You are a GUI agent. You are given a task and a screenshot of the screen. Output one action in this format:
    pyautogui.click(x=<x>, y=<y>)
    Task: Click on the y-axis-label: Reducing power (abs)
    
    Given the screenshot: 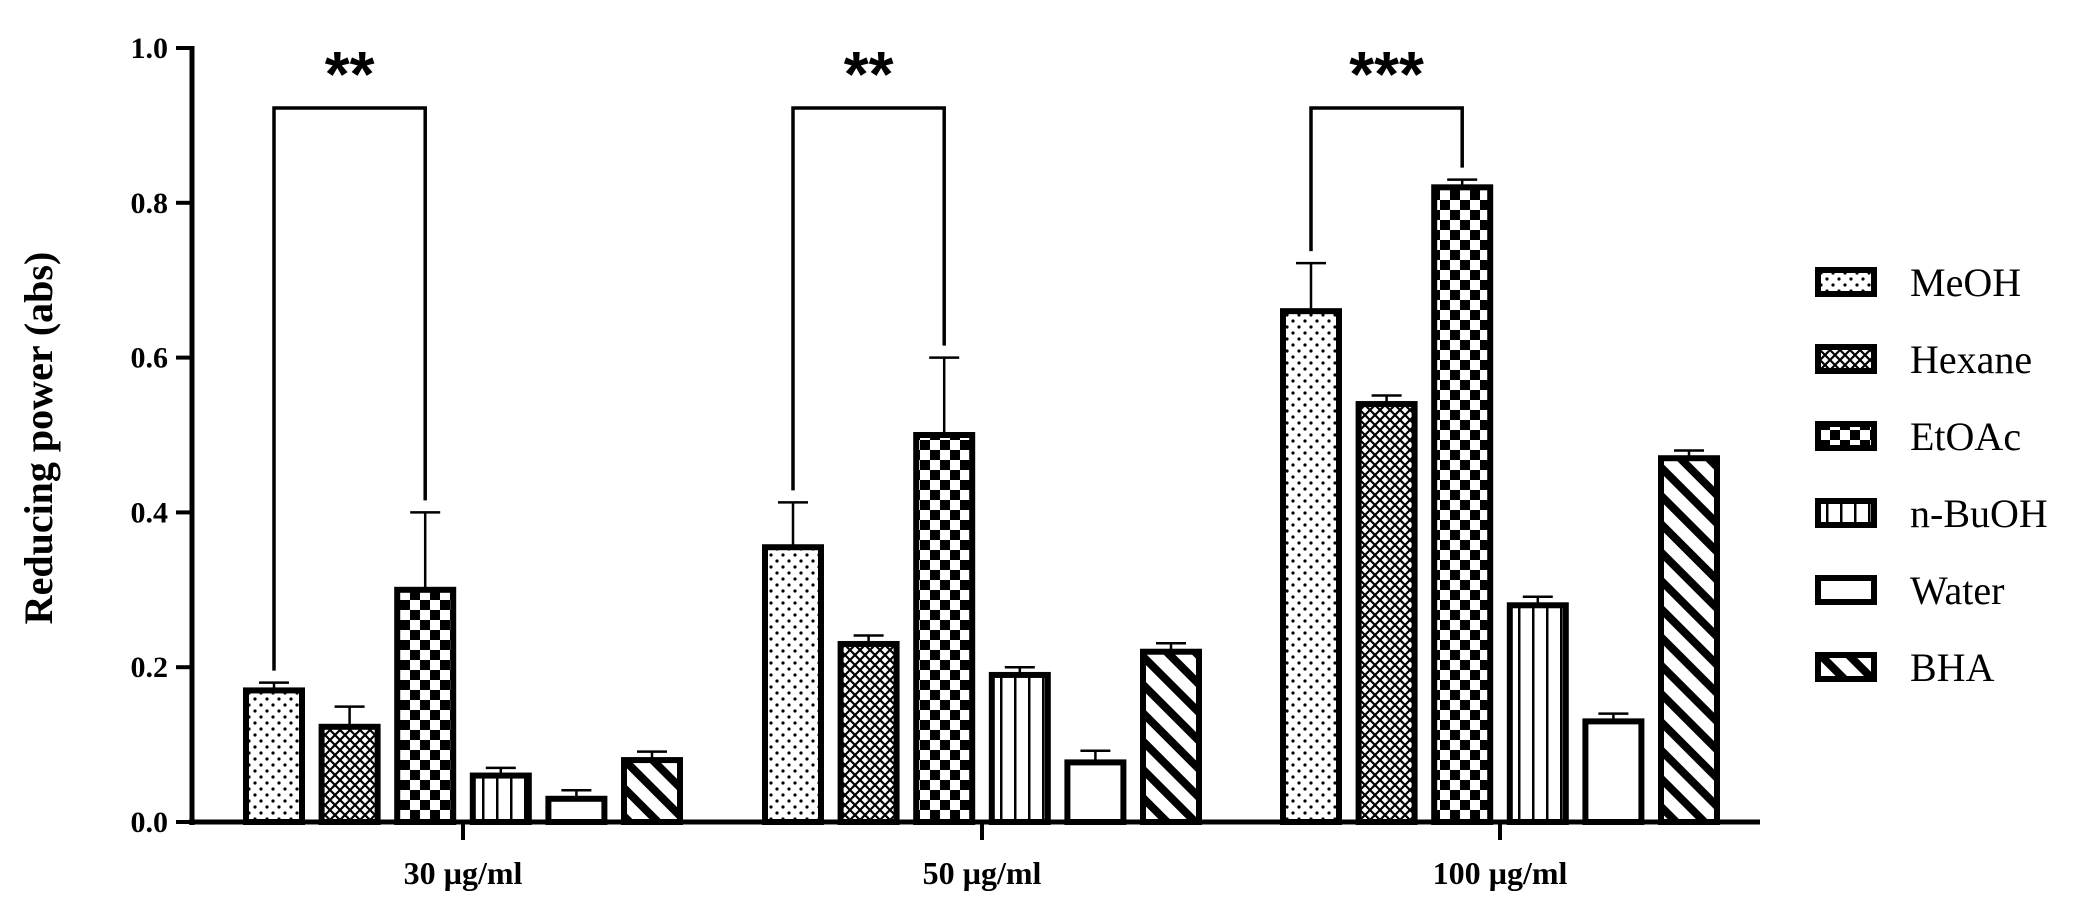 What is the action you would take?
    pyautogui.click(x=38, y=438)
    